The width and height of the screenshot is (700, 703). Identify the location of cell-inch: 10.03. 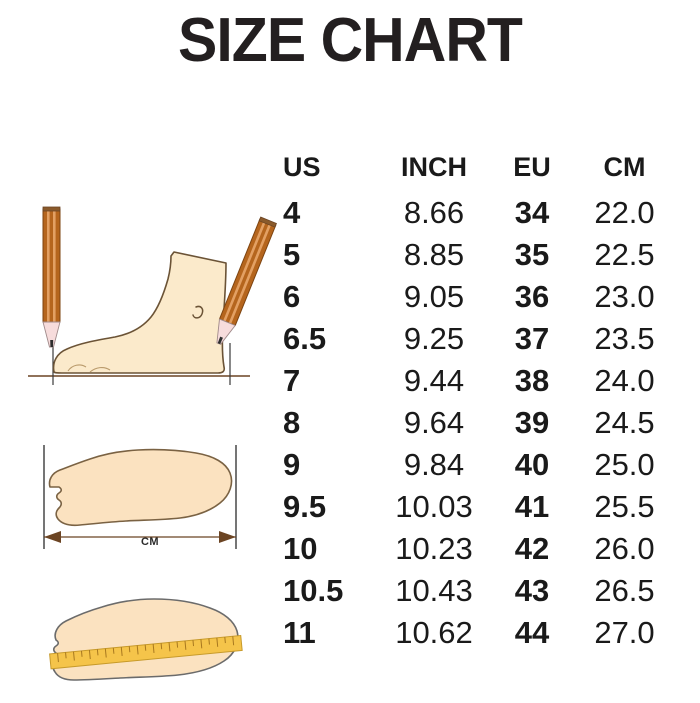
(434, 506).